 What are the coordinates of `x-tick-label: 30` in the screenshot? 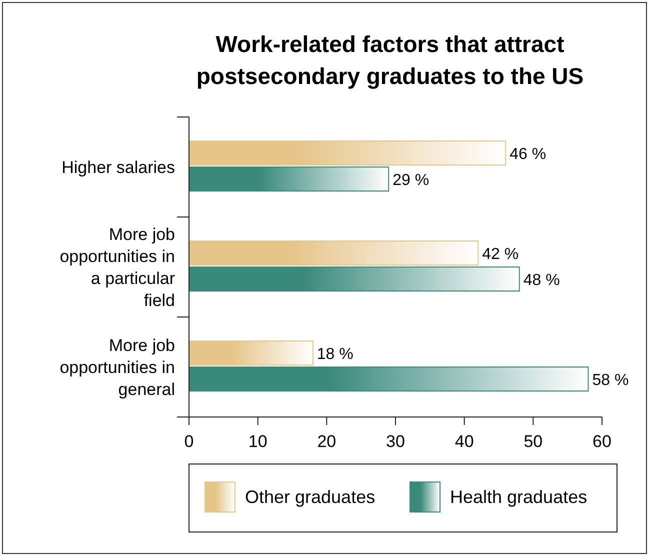 It's located at (395, 441).